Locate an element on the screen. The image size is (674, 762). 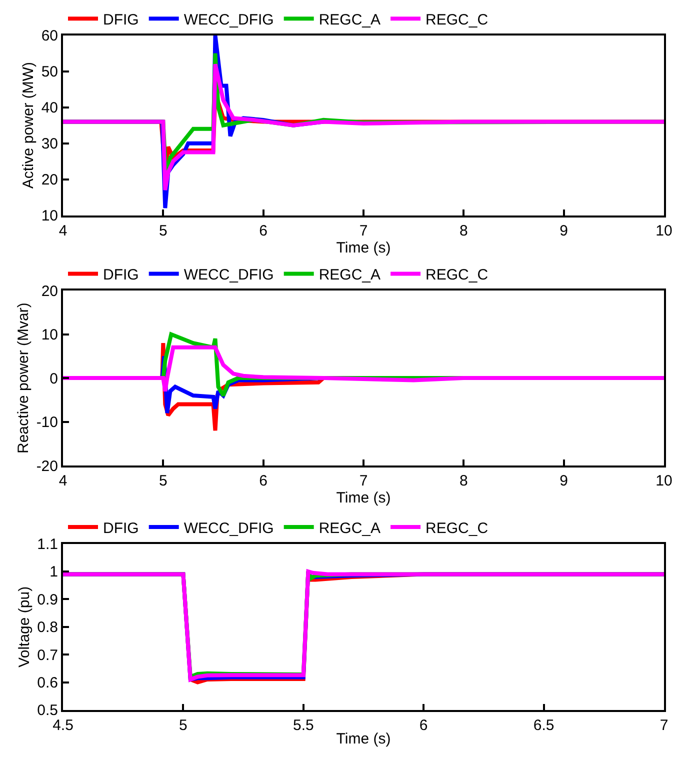
y-tick-label: 50 is located at coordinates (49, 72).